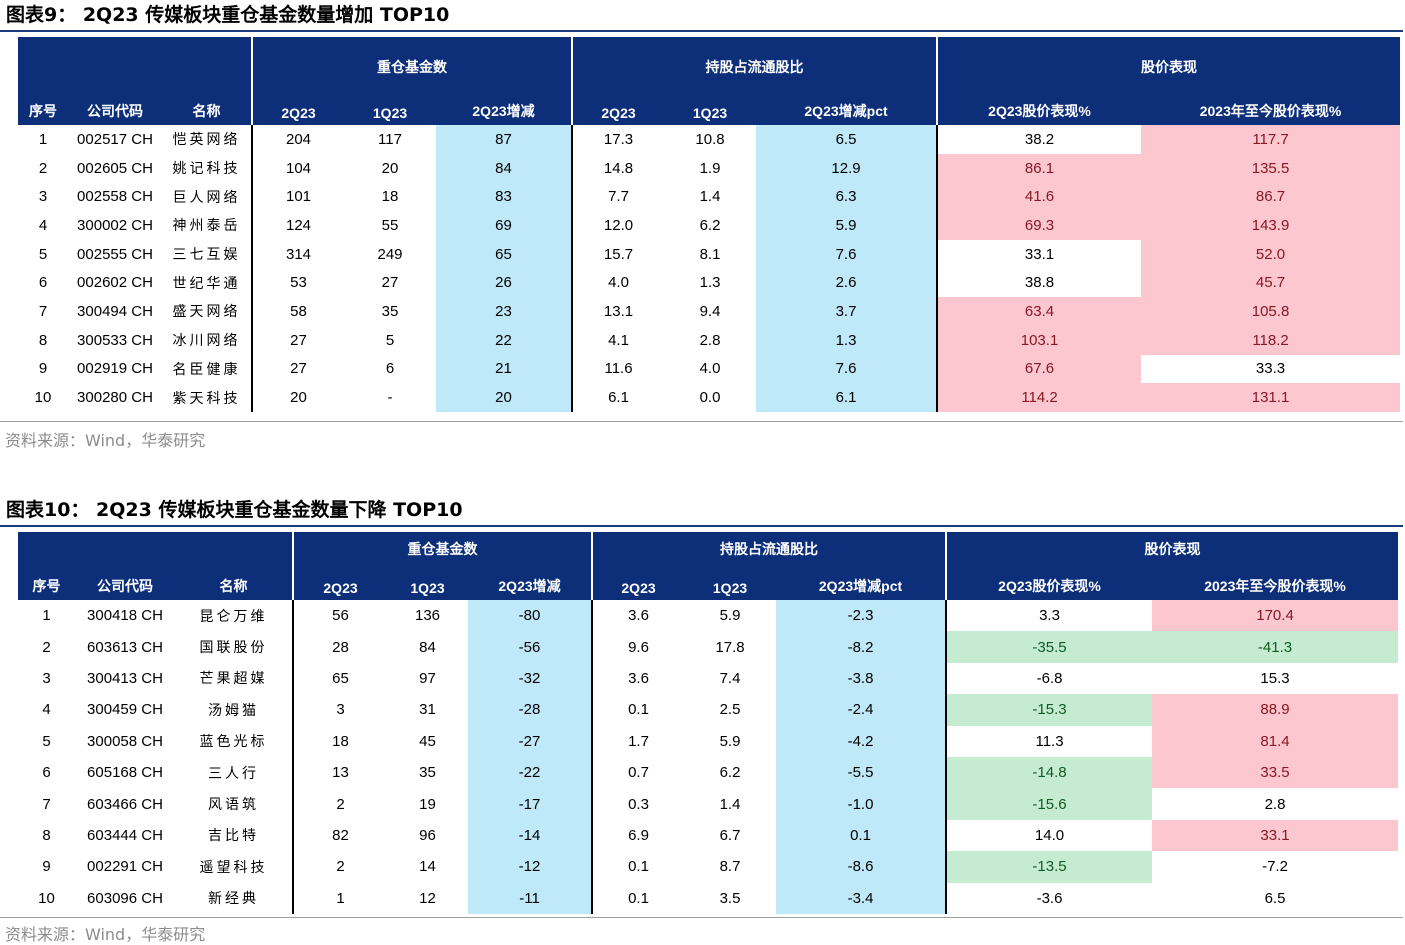 Image resolution: width=1405 pixels, height=945 pixels. What do you see at coordinates (847, 283) in the screenshot?
I see `ratio-change: 2.6` at bounding box center [847, 283].